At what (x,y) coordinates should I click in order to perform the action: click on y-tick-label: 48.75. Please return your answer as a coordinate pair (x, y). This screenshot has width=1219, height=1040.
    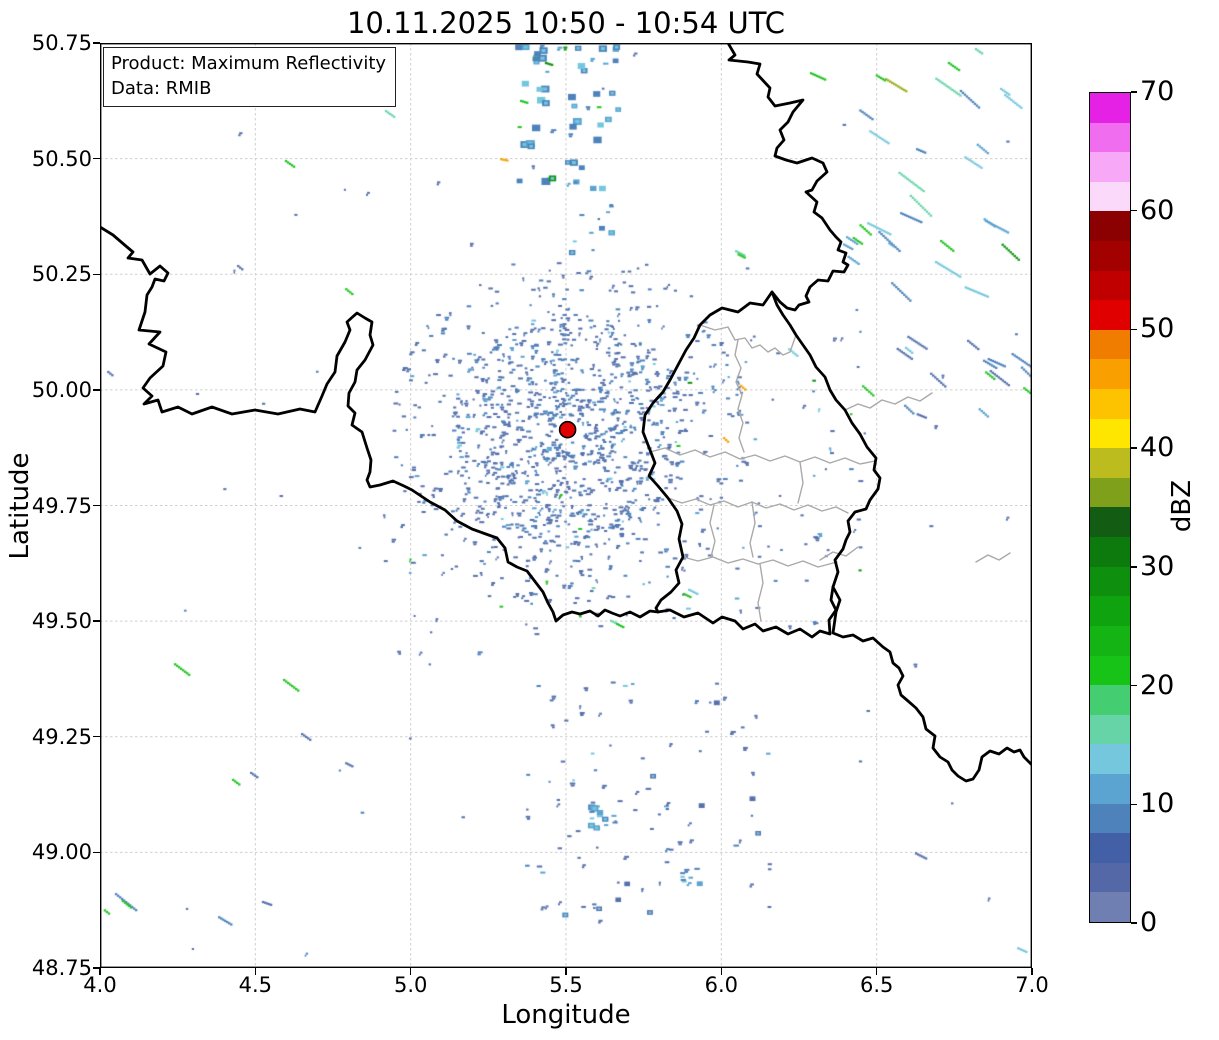
    Looking at the image, I should click on (61, 968).